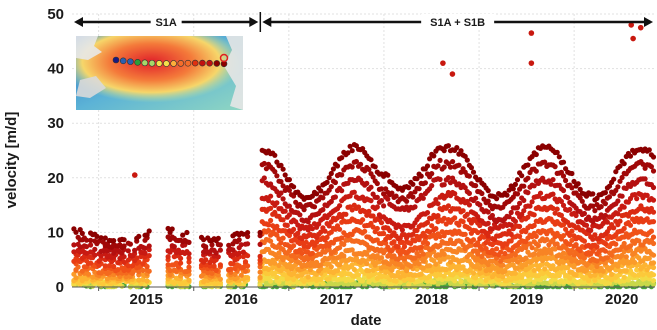  Describe the element at coordinates (431, 299) in the screenshot. I see `x-tick-label: 2018` at that location.